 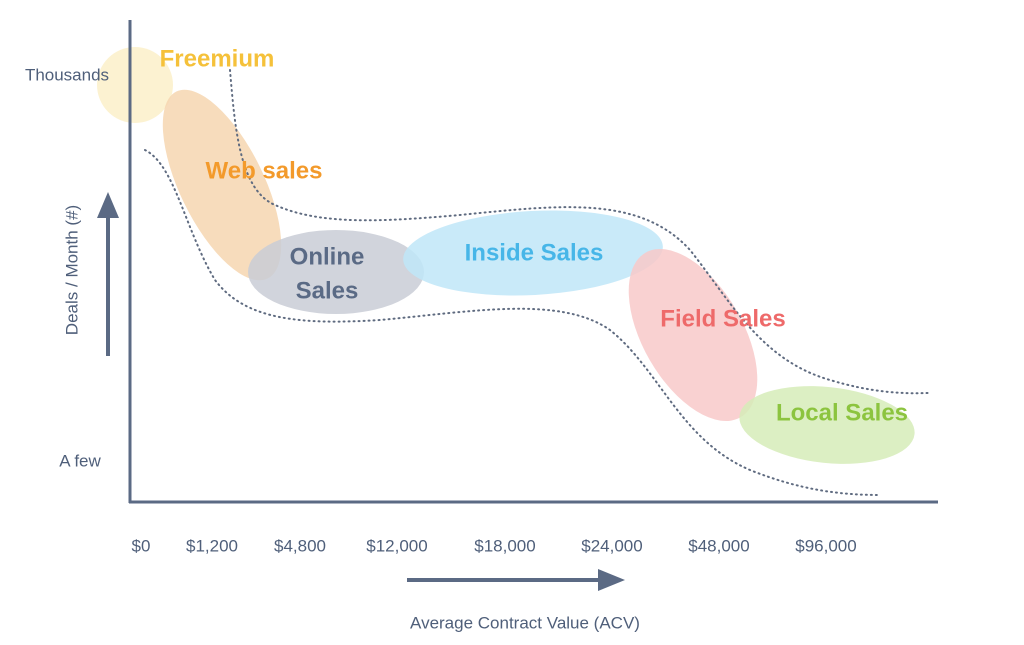 I want to click on x-tick-label: $0, so click(x=141, y=545).